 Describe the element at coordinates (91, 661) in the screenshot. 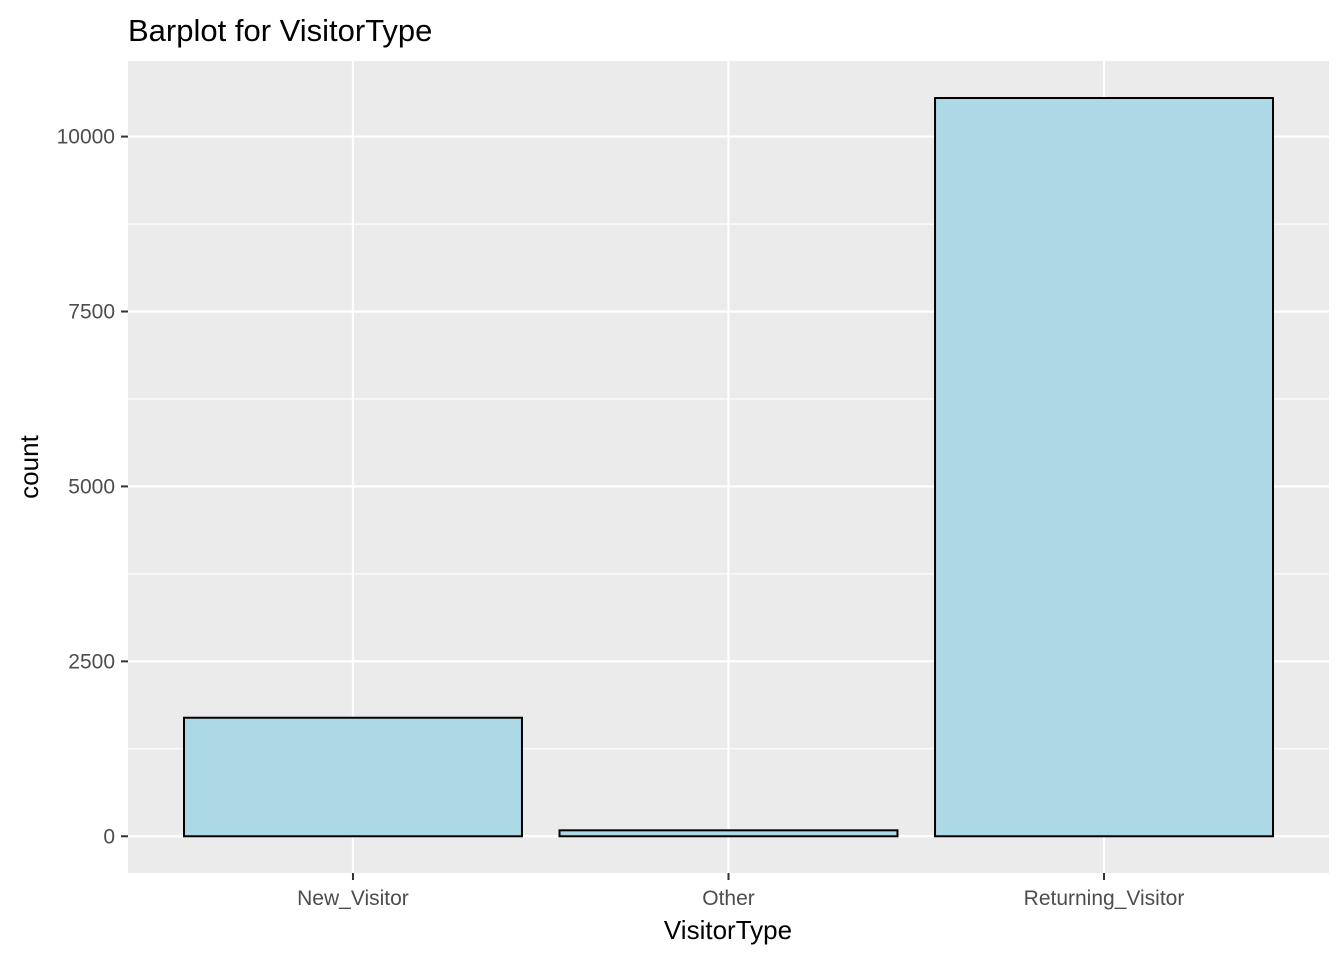

I see `y-tick-label: 2500` at that location.